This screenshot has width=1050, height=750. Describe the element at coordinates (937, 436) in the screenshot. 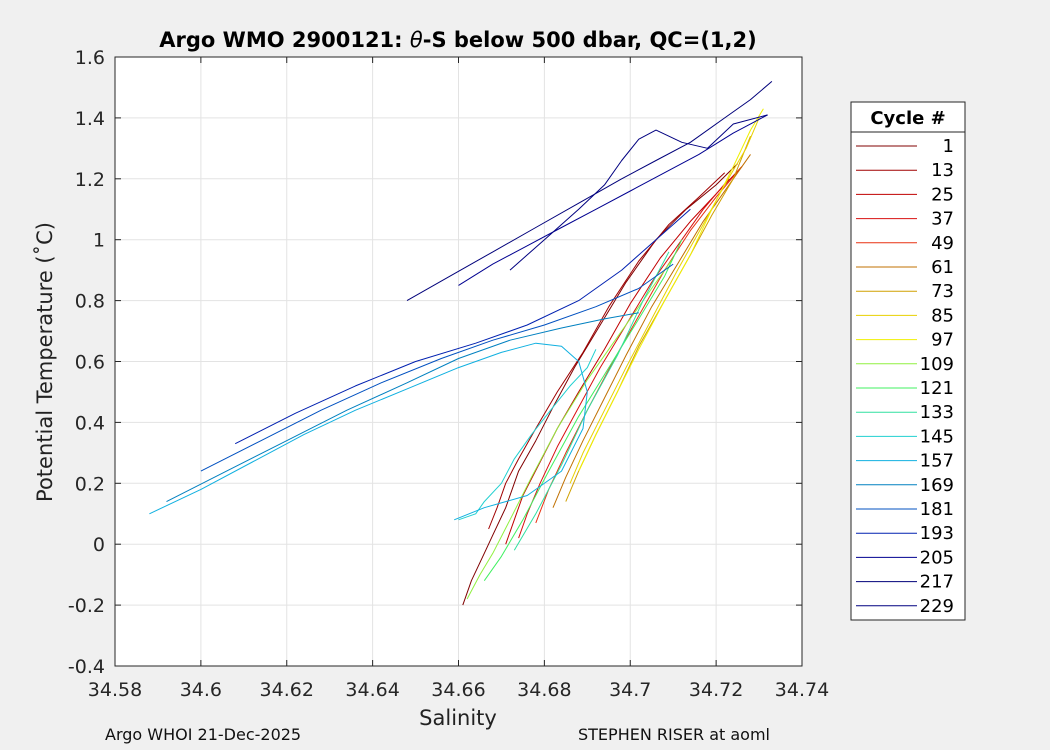

I see `legend-label-cycle-145: 145` at that location.